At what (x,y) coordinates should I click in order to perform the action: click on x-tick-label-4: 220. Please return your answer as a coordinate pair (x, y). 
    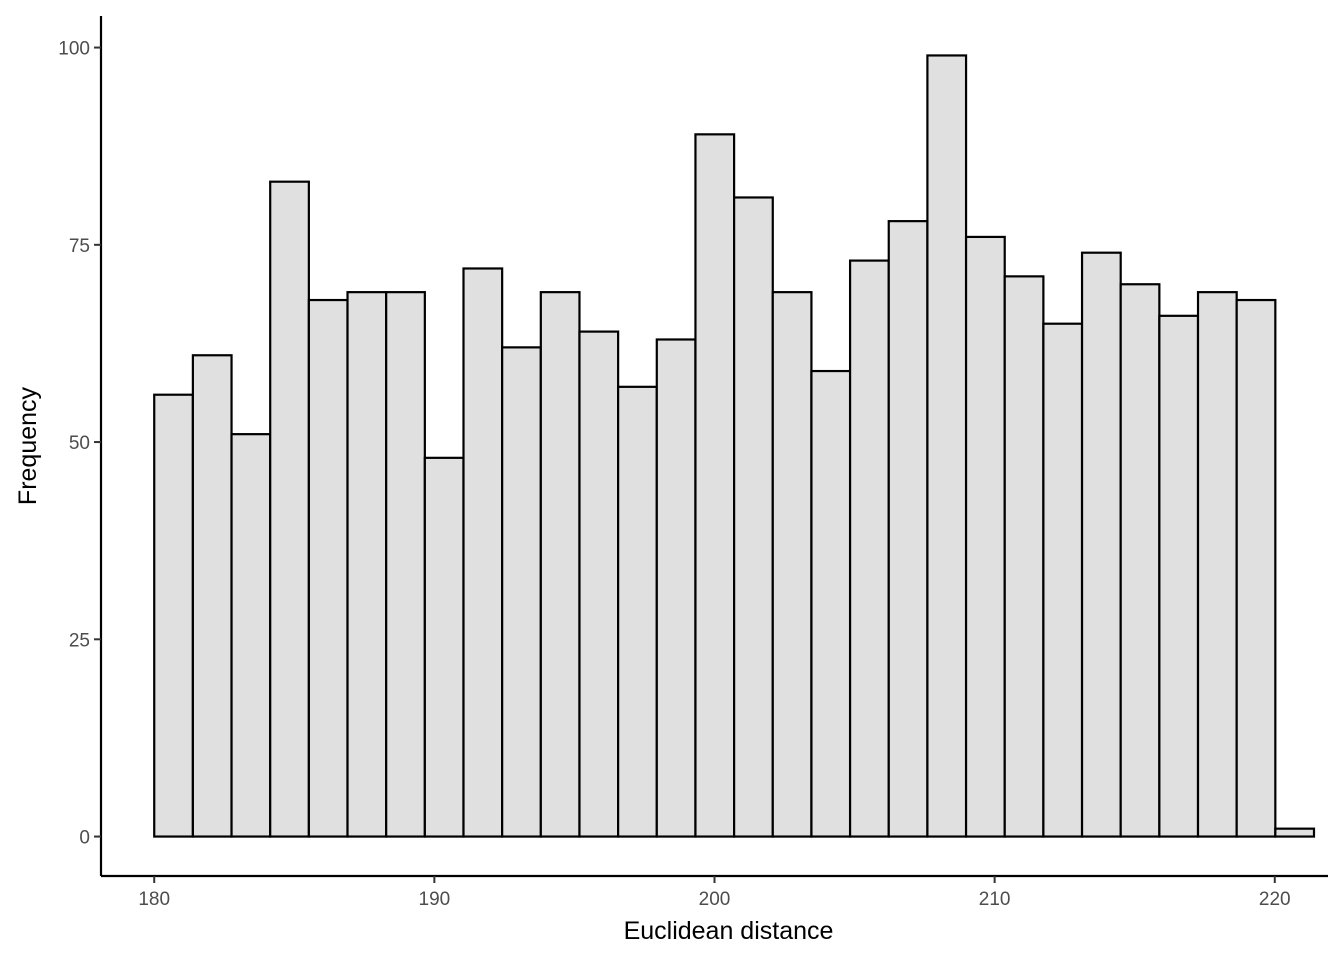
    Looking at the image, I should click on (1275, 899).